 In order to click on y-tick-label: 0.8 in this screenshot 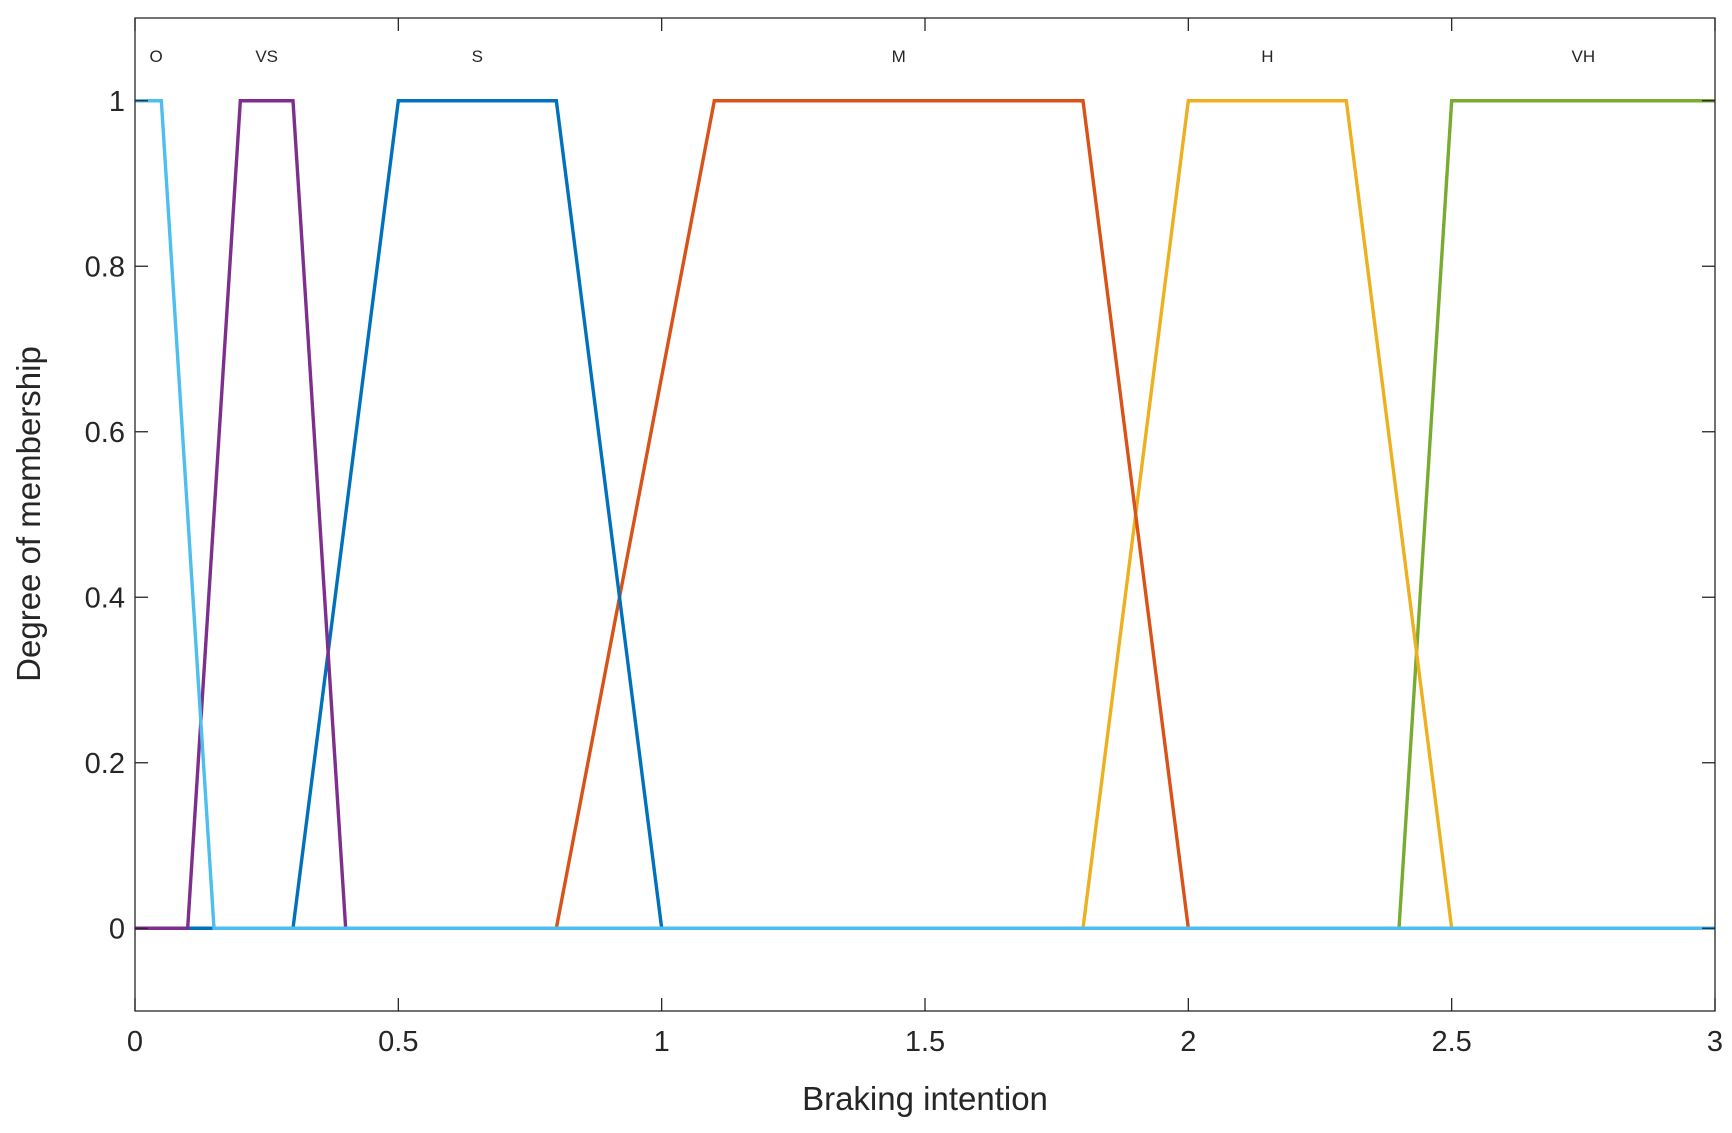, I will do `click(105, 267)`.